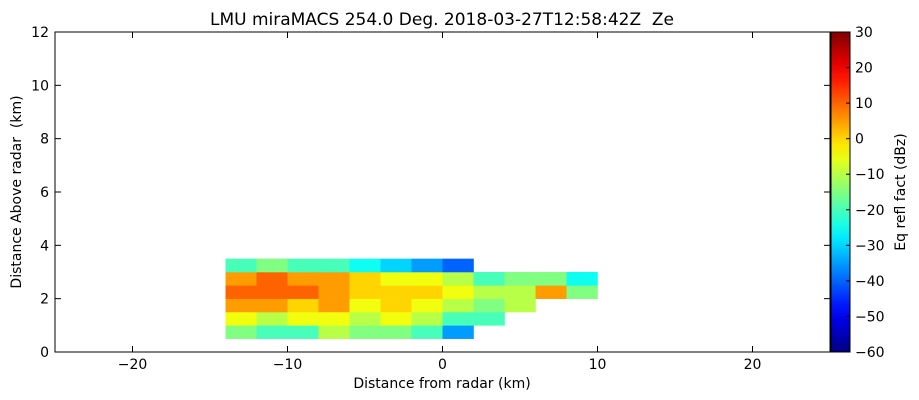 The width and height of the screenshot is (919, 400). Describe the element at coordinates (442, 365) in the screenshot. I see `x-tick-label: 0` at that location.